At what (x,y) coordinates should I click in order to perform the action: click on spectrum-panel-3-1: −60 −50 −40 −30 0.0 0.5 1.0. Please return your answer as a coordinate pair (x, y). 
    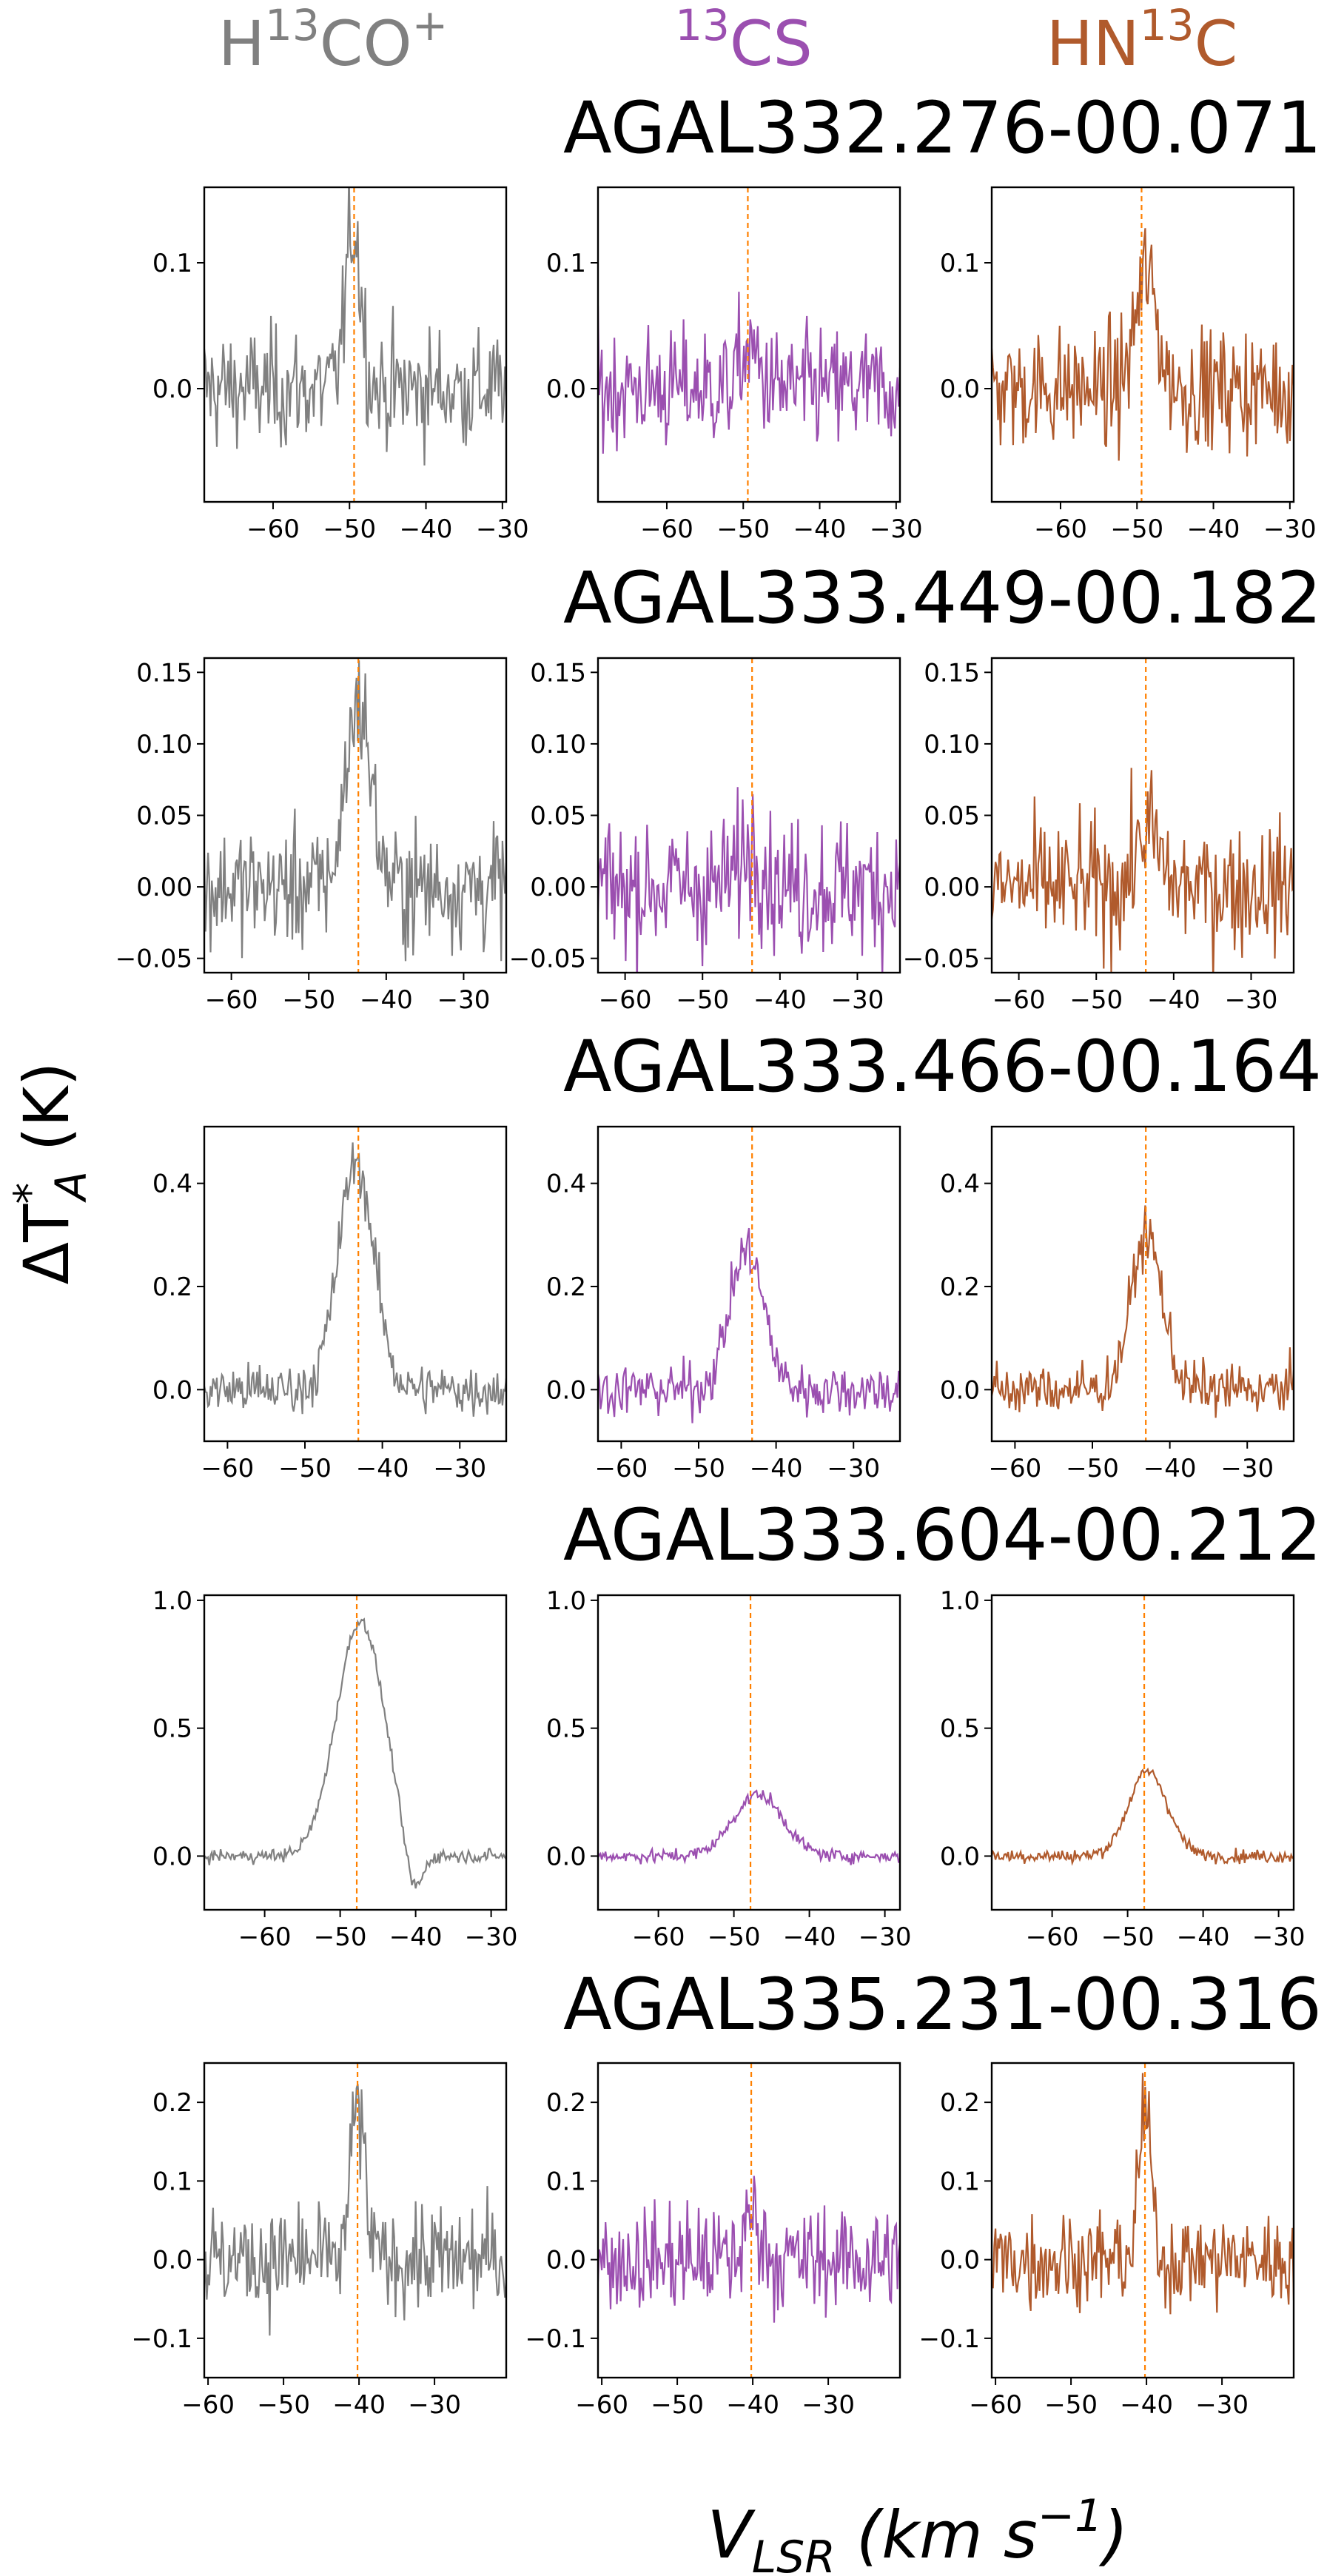
    Looking at the image, I should click on (729, 1769).